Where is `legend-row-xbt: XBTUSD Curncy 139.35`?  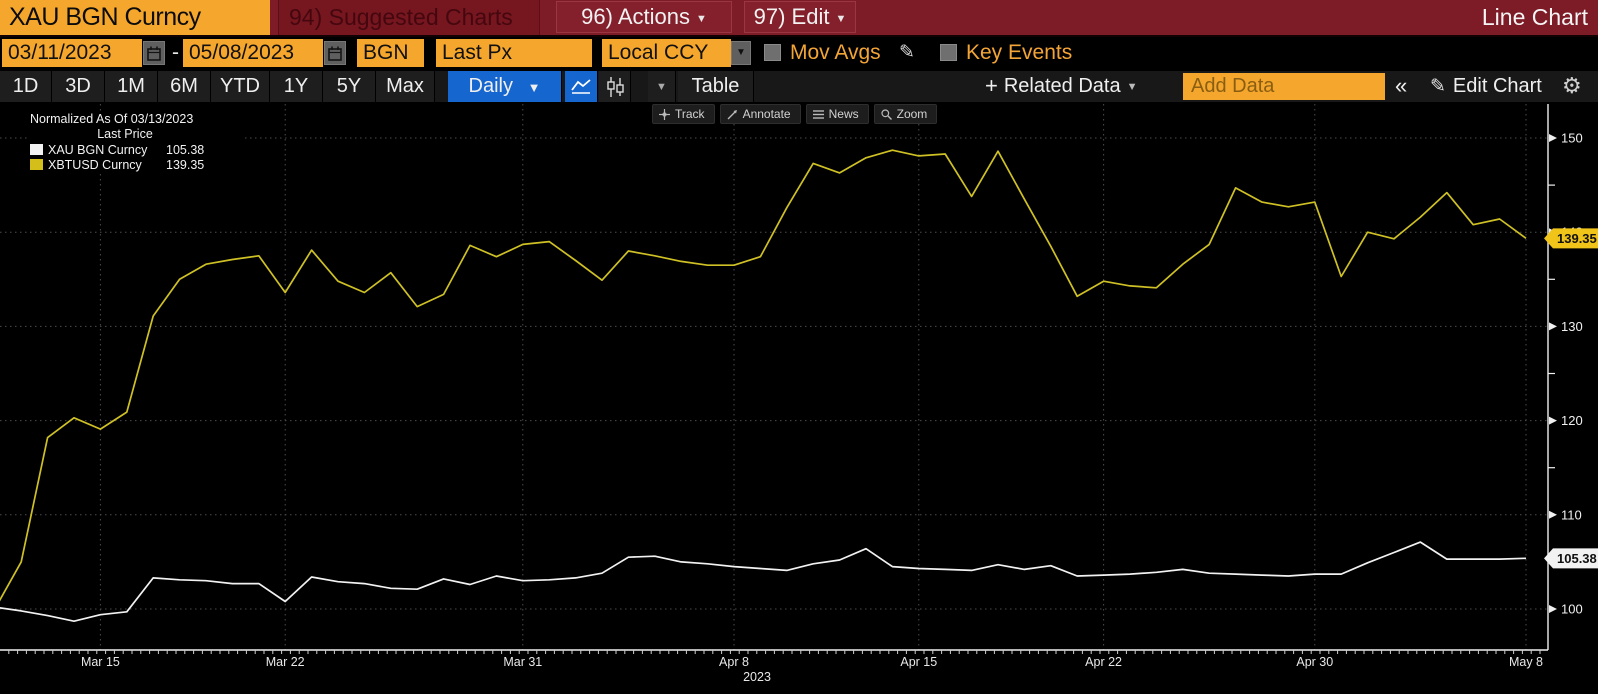
legend-row-xbt: XBTUSD Curncy 139.35 is located at coordinates (136, 164).